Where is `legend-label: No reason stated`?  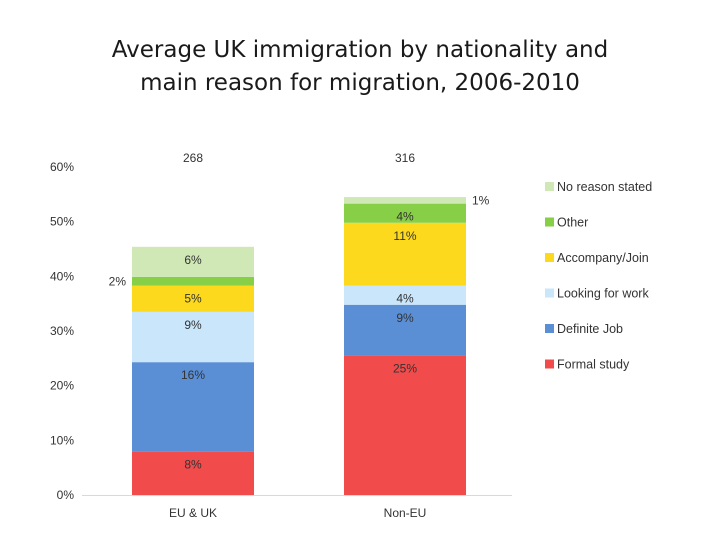 legend-label: No reason stated is located at coordinates (604, 187).